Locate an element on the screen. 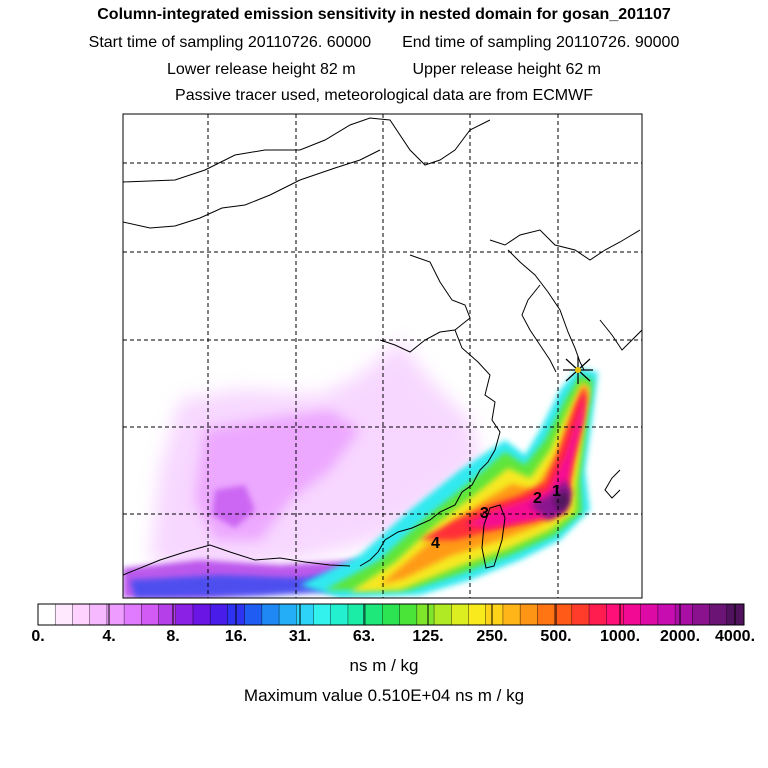 The height and width of the screenshot is (768, 768). north-border-line is located at coordinates (307, 150).